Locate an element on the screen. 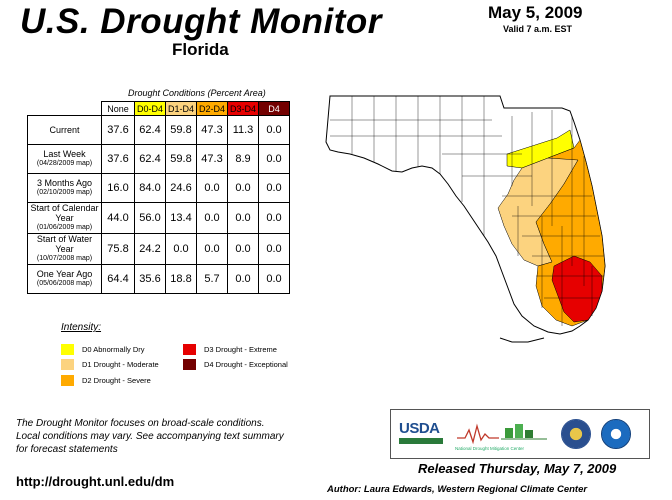 Image resolution: width=672 pixels, height=500 pixels. valid-time: Valid 7 a.m. EST is located at coordinates (538, 29).